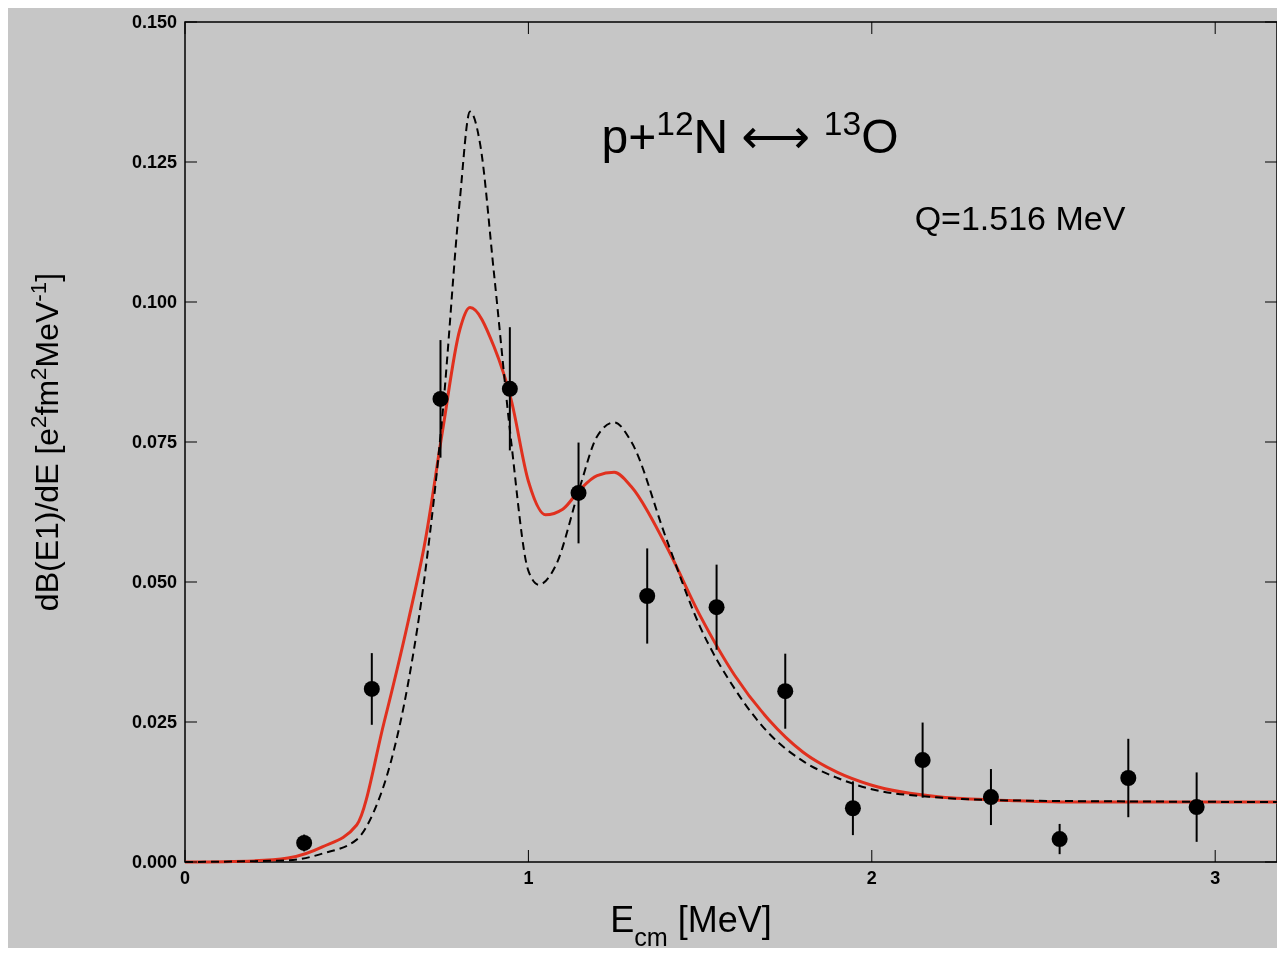 The height and width of the screenshot is (955, 1285). What do you see at coordinates (154, 582) in the screenshot?
I see `y-tick-label: 0.050` at bounding box center [154, 582].